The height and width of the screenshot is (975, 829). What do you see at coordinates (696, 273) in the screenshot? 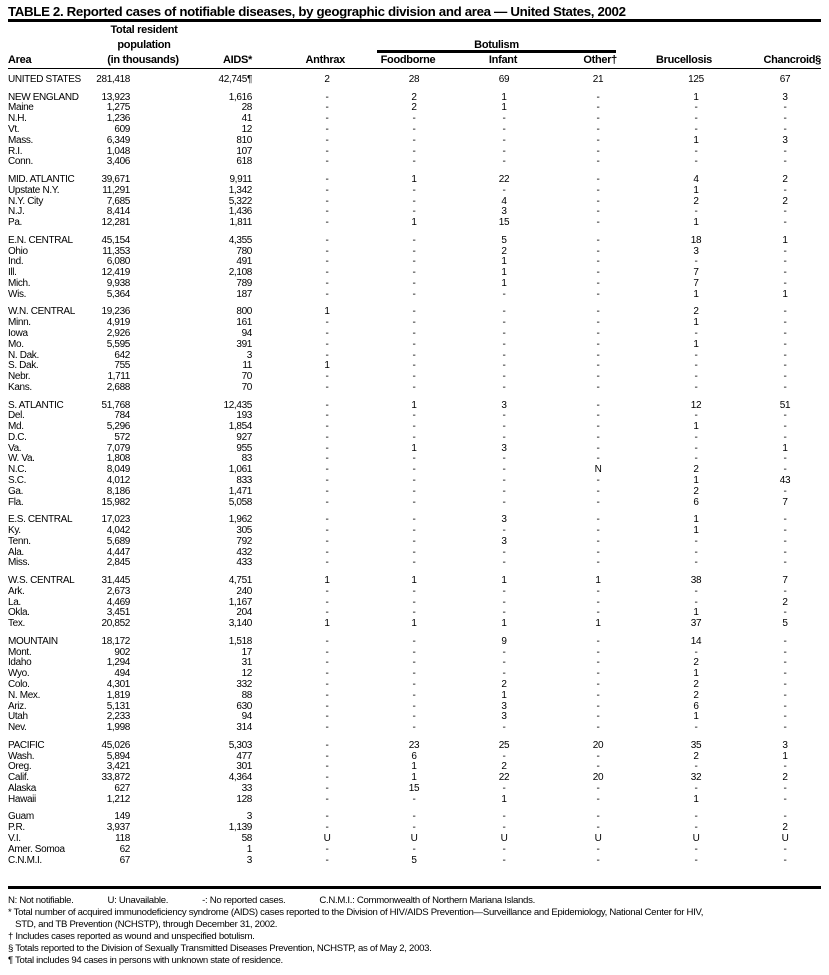
I see `cell-brucellosis: 7` at bounding box center [696, 273].